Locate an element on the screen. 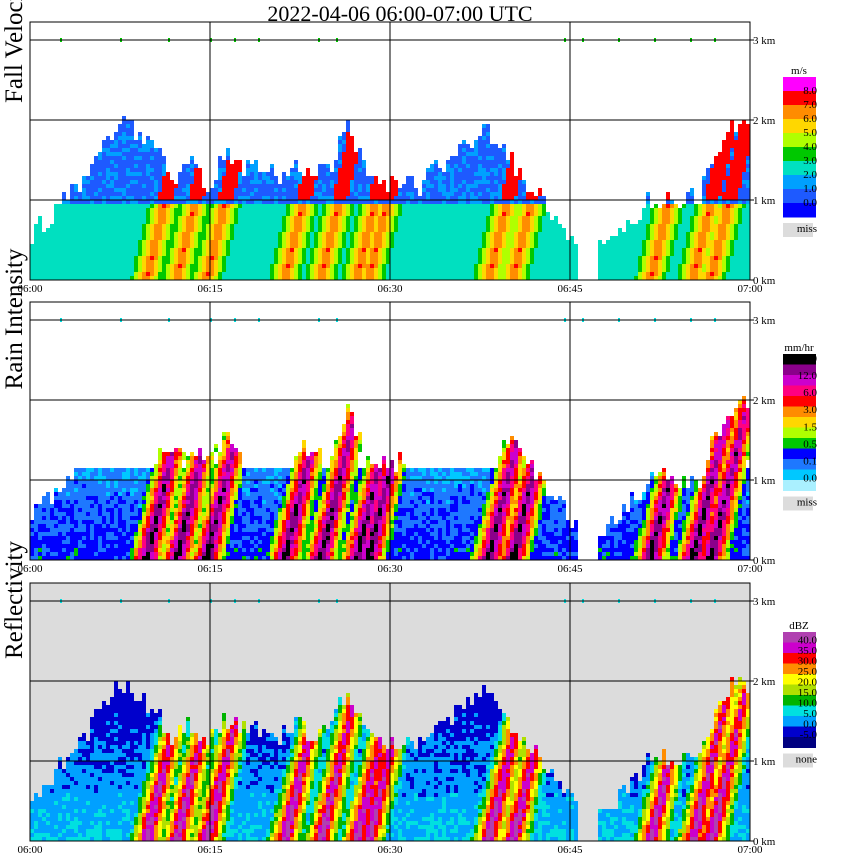  legend-swatch is located at coordinates (799, 168).